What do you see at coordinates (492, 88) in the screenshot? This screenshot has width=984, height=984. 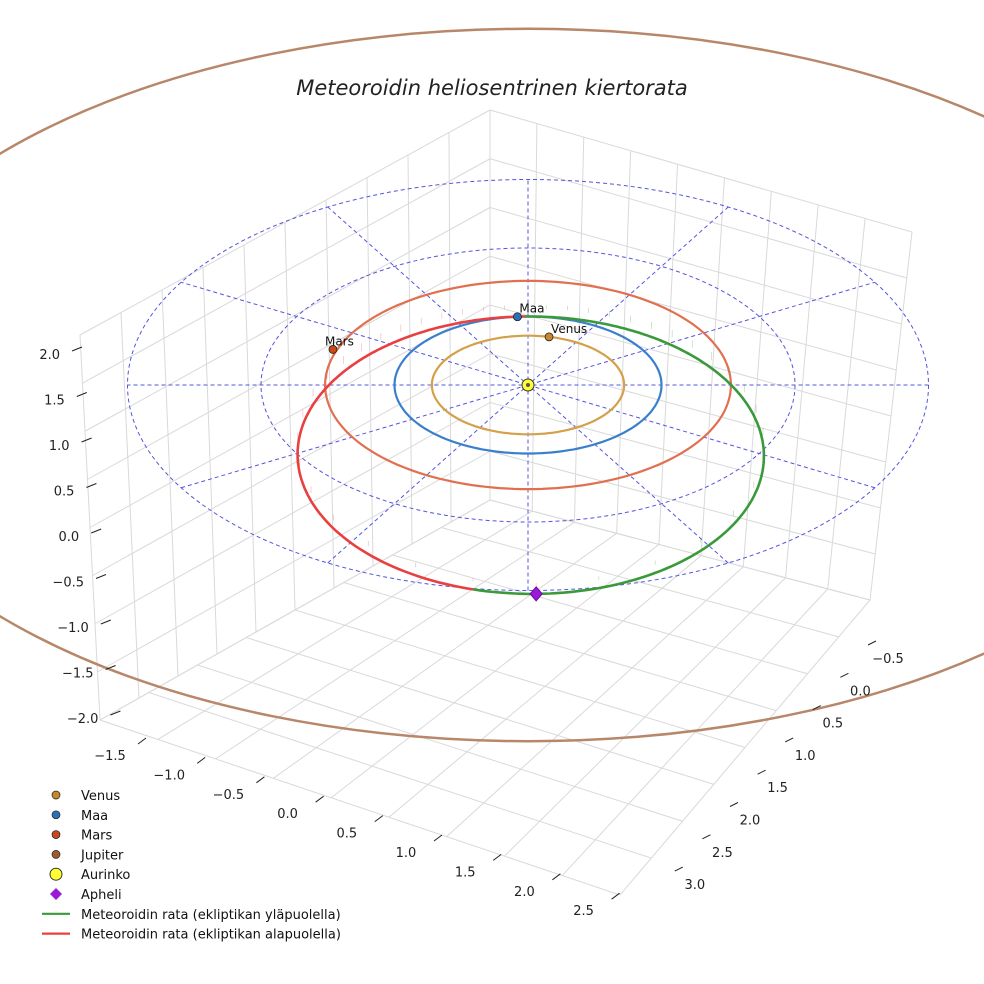 I see `chart-title: Meteoroidin heliosentrinen kiertorata` at bounding box center [492, 88].